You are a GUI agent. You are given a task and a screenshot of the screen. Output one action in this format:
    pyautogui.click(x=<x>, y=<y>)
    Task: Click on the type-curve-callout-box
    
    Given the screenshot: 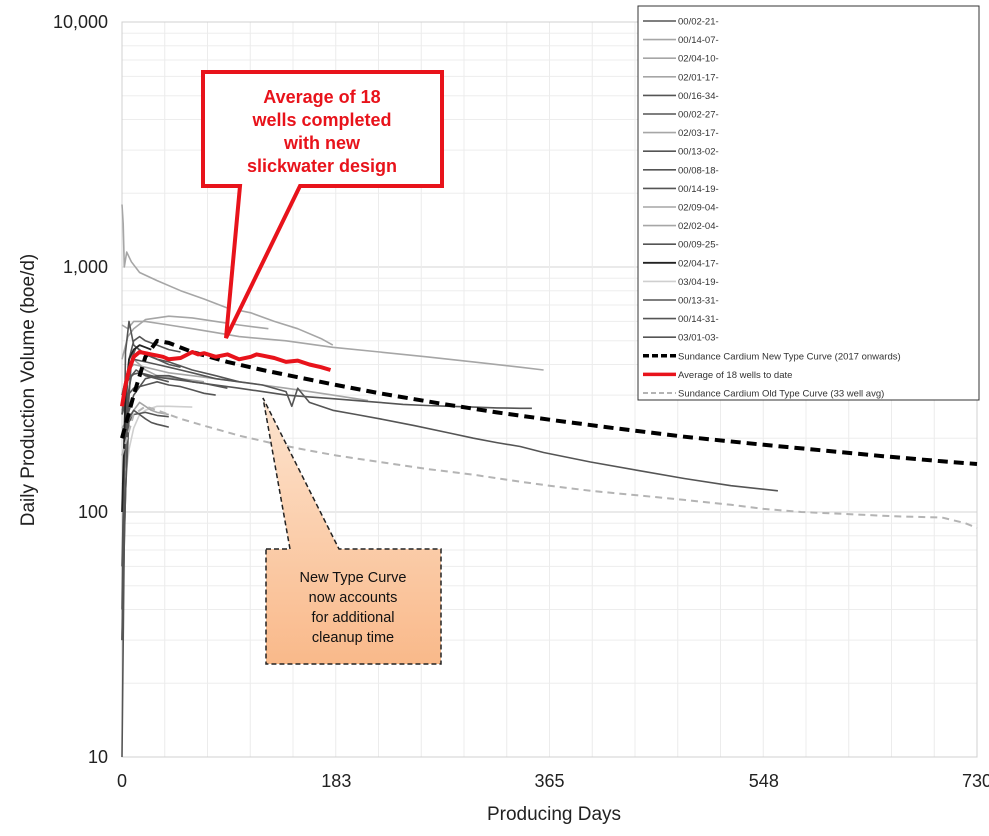 What is the action you would take?
    pyautogui.click(x=352, y=531)
    